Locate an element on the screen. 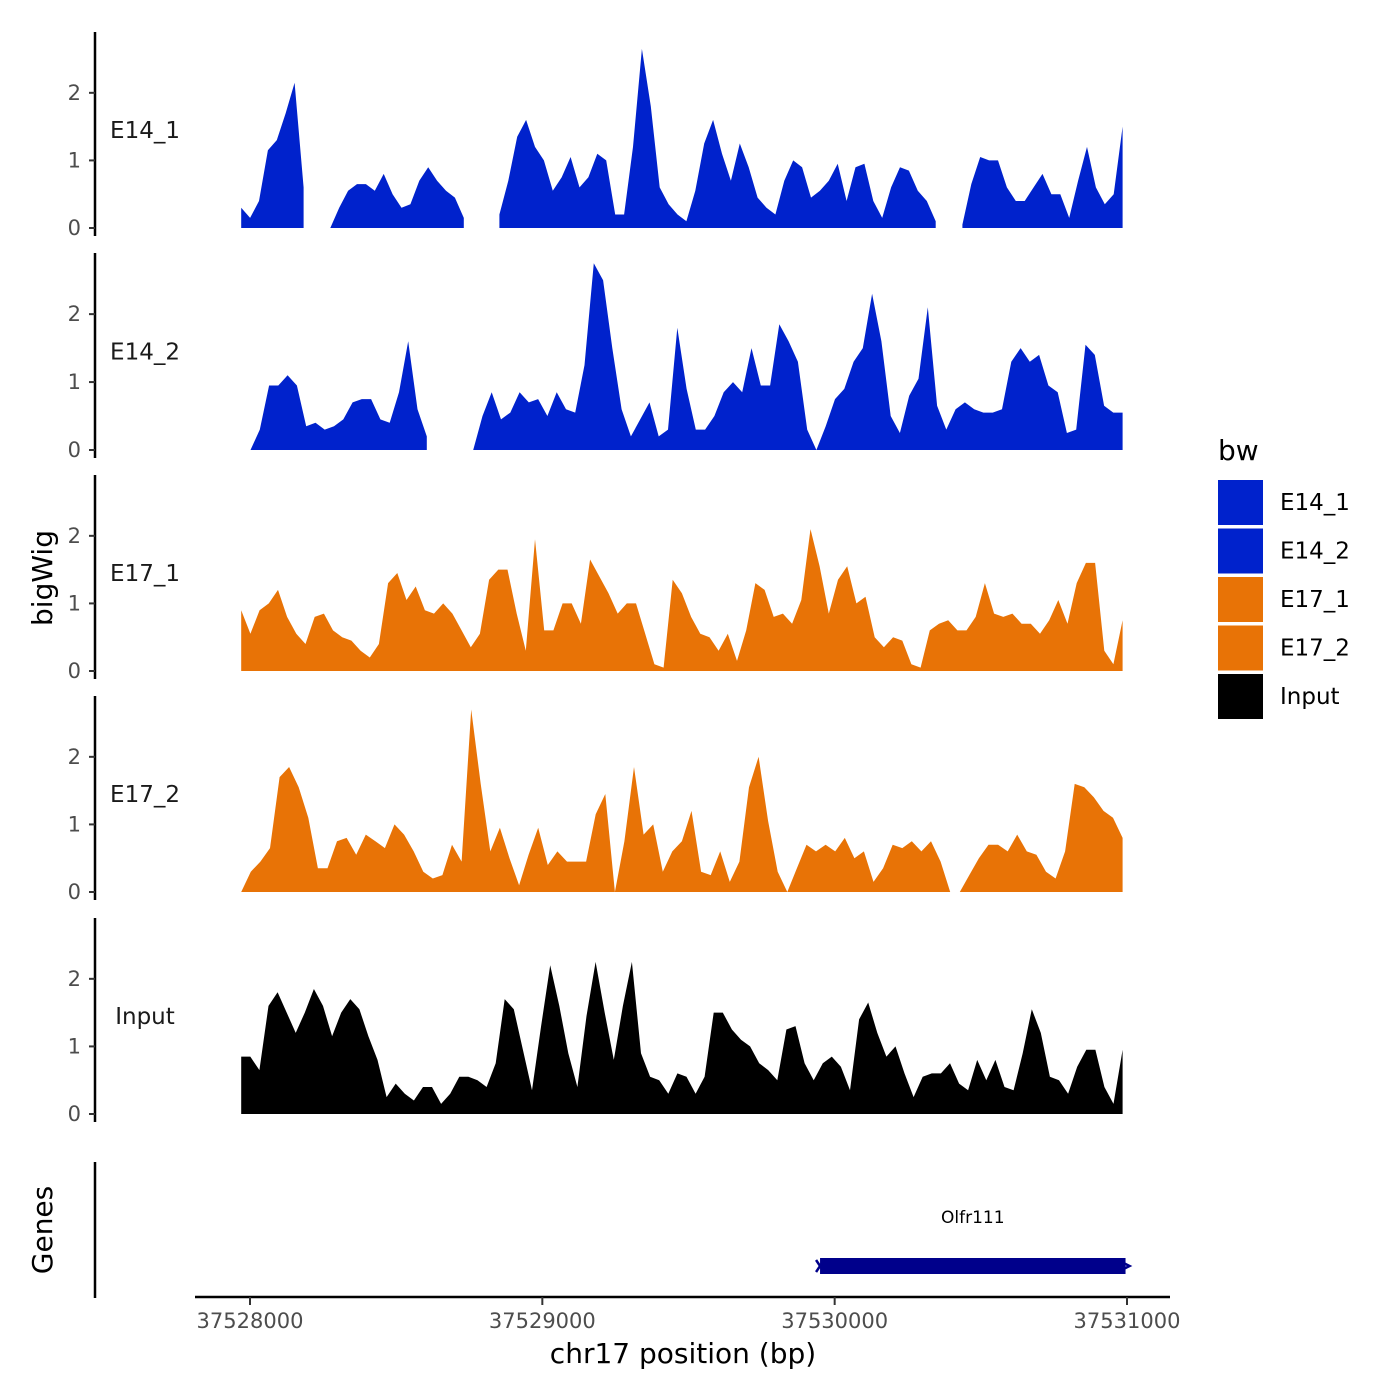  x-tick-label: 37530000 is located at coordinates (834, 1321).